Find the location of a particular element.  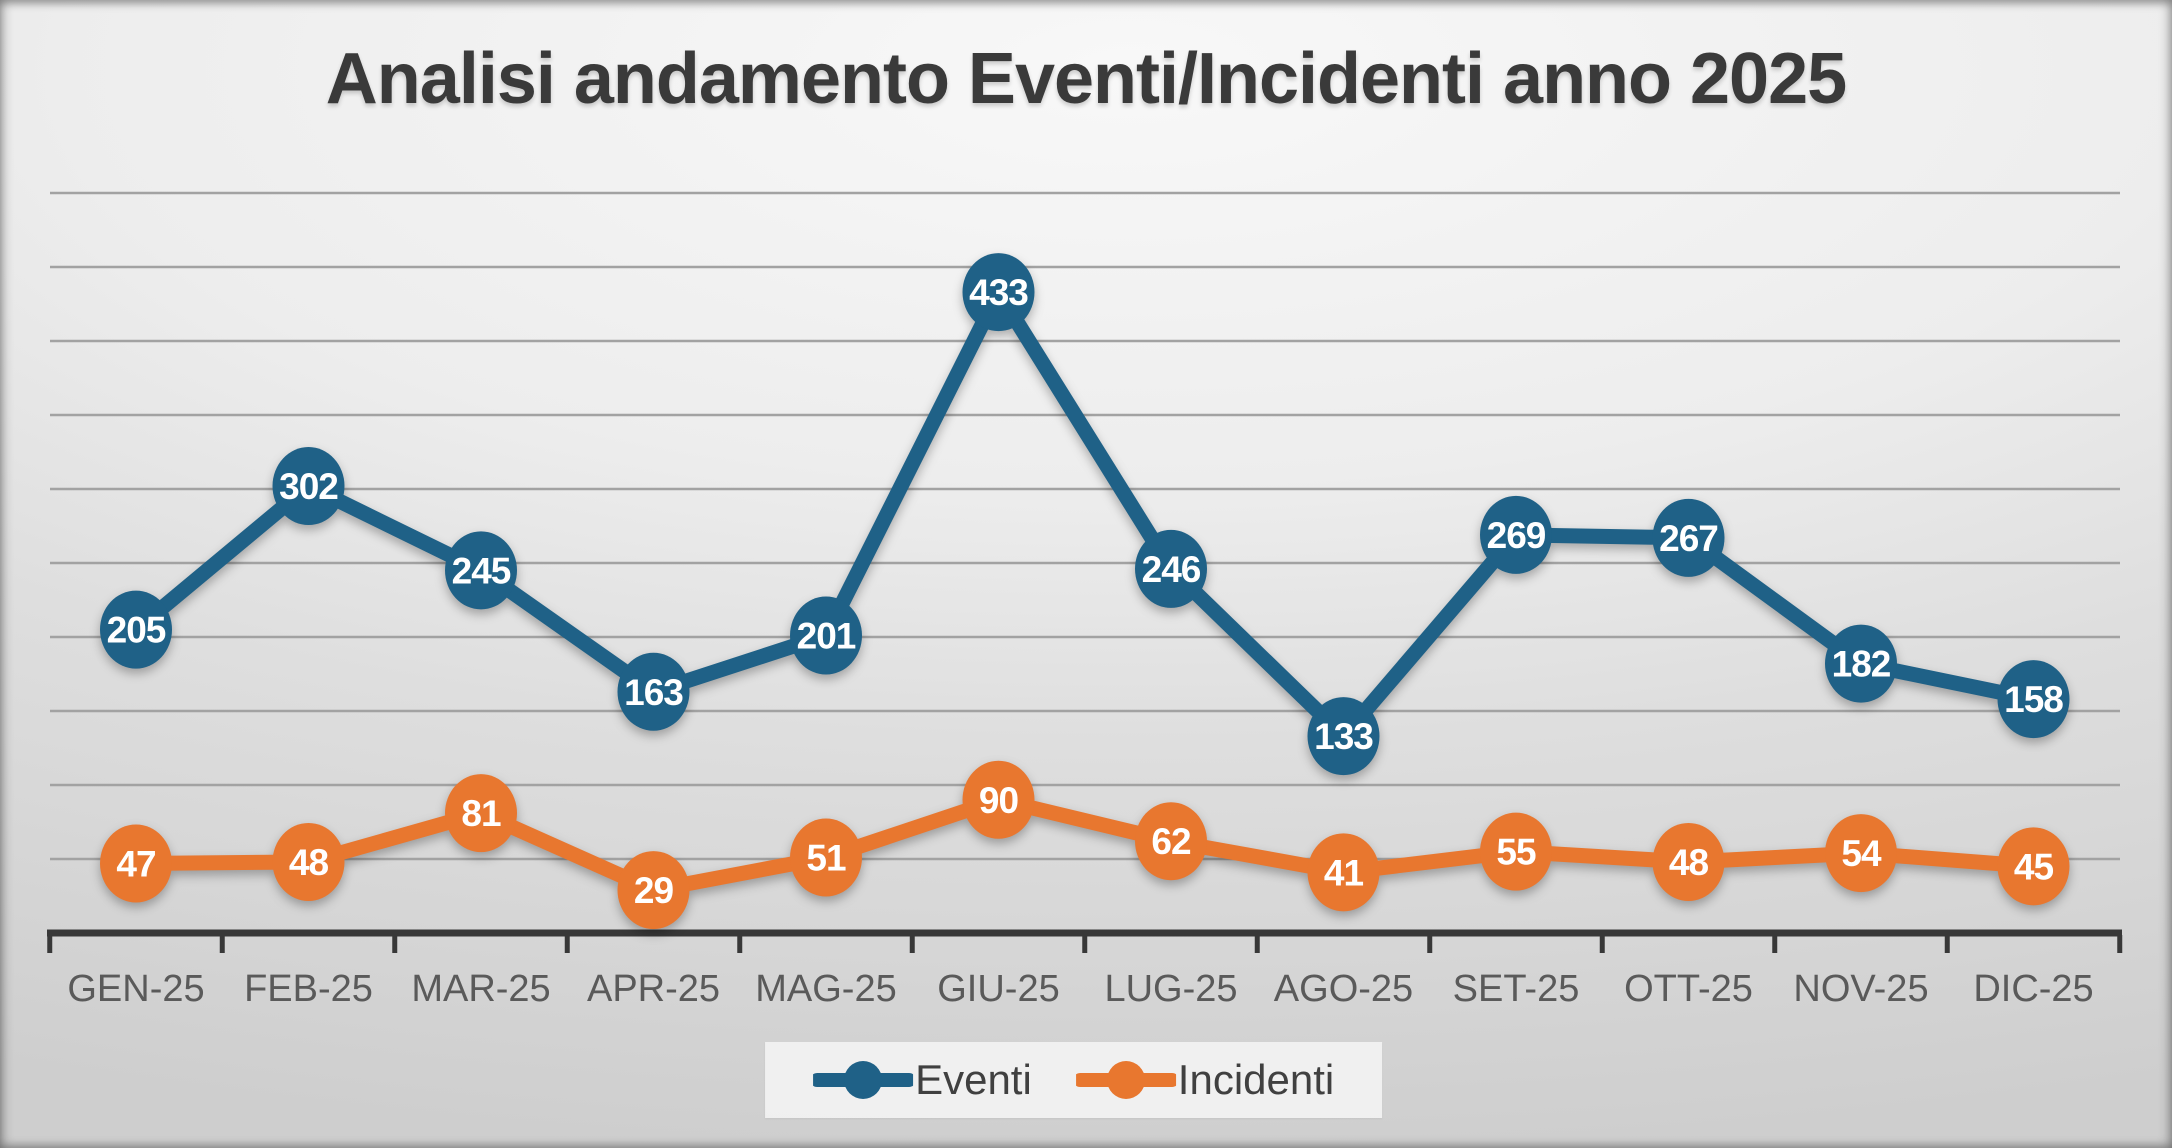

eventi-line-marker-icon is located at coordinates (863, 1080).